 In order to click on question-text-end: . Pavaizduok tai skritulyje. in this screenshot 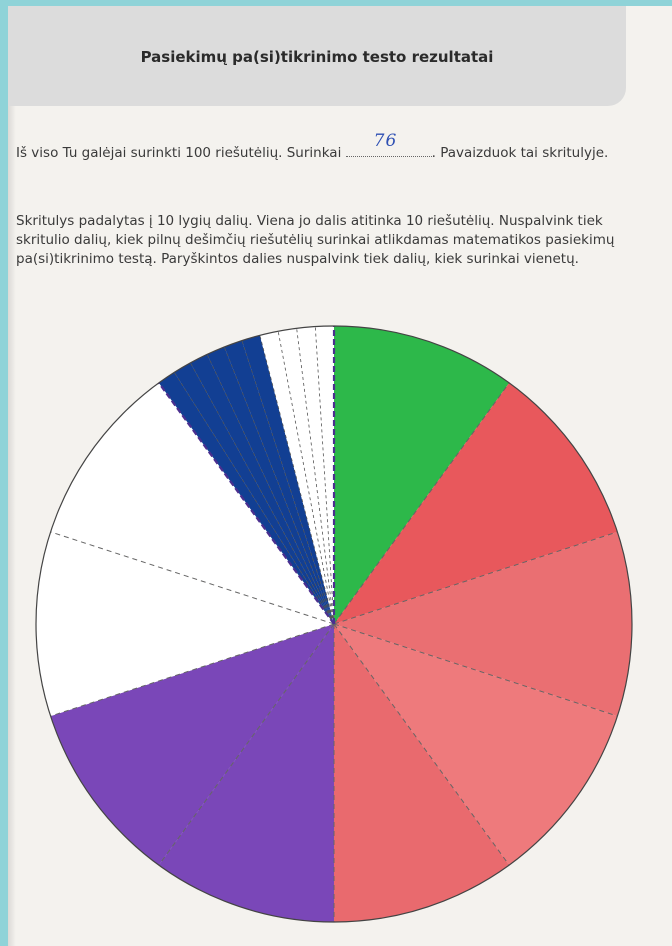, I will do `click(520, 153)`.